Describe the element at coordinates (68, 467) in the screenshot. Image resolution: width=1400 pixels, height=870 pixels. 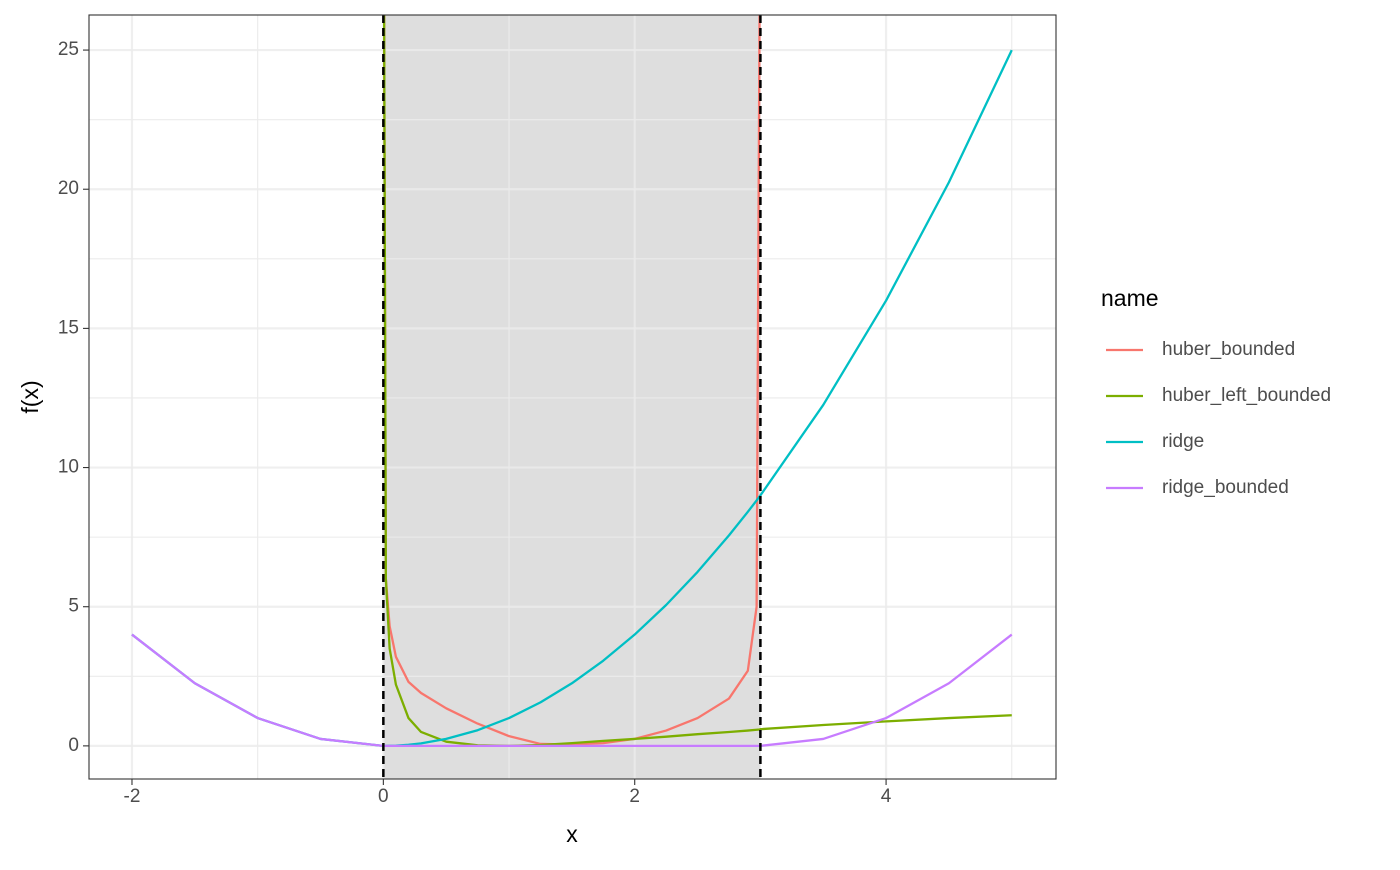
I see `y-tick-label: 10` at that location.